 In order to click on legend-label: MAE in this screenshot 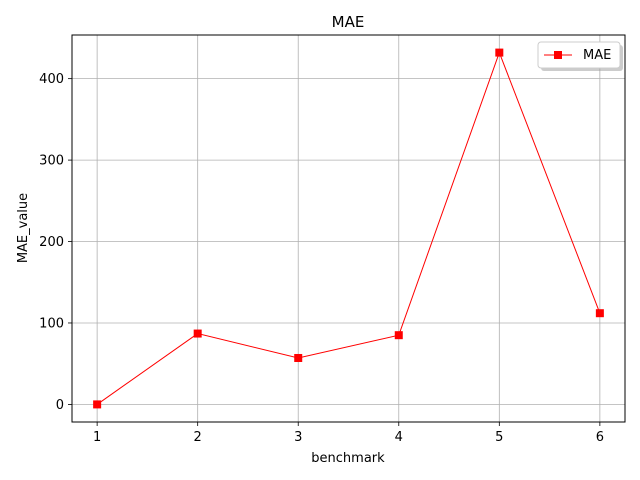, I will do `click(597, 55)`.